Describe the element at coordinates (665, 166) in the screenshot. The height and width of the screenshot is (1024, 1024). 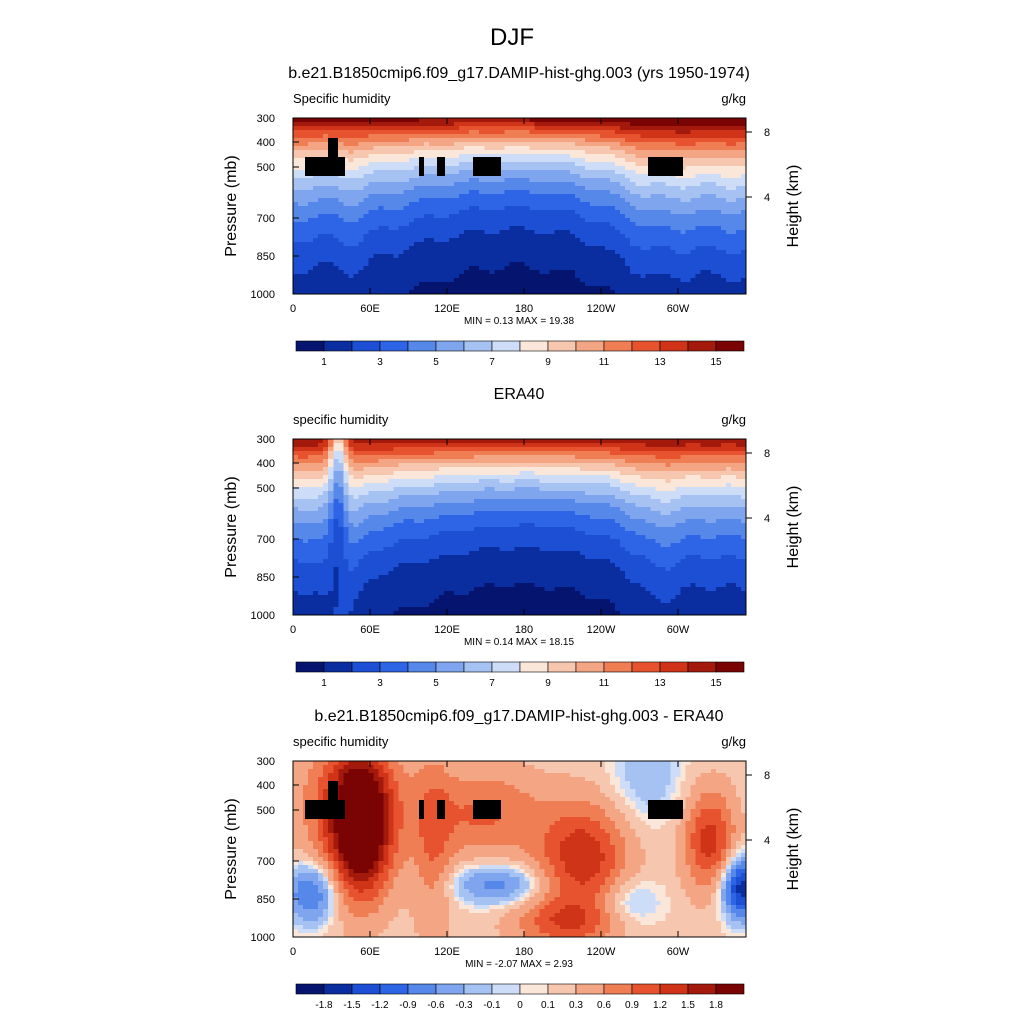
I see `topography-block` at that location.